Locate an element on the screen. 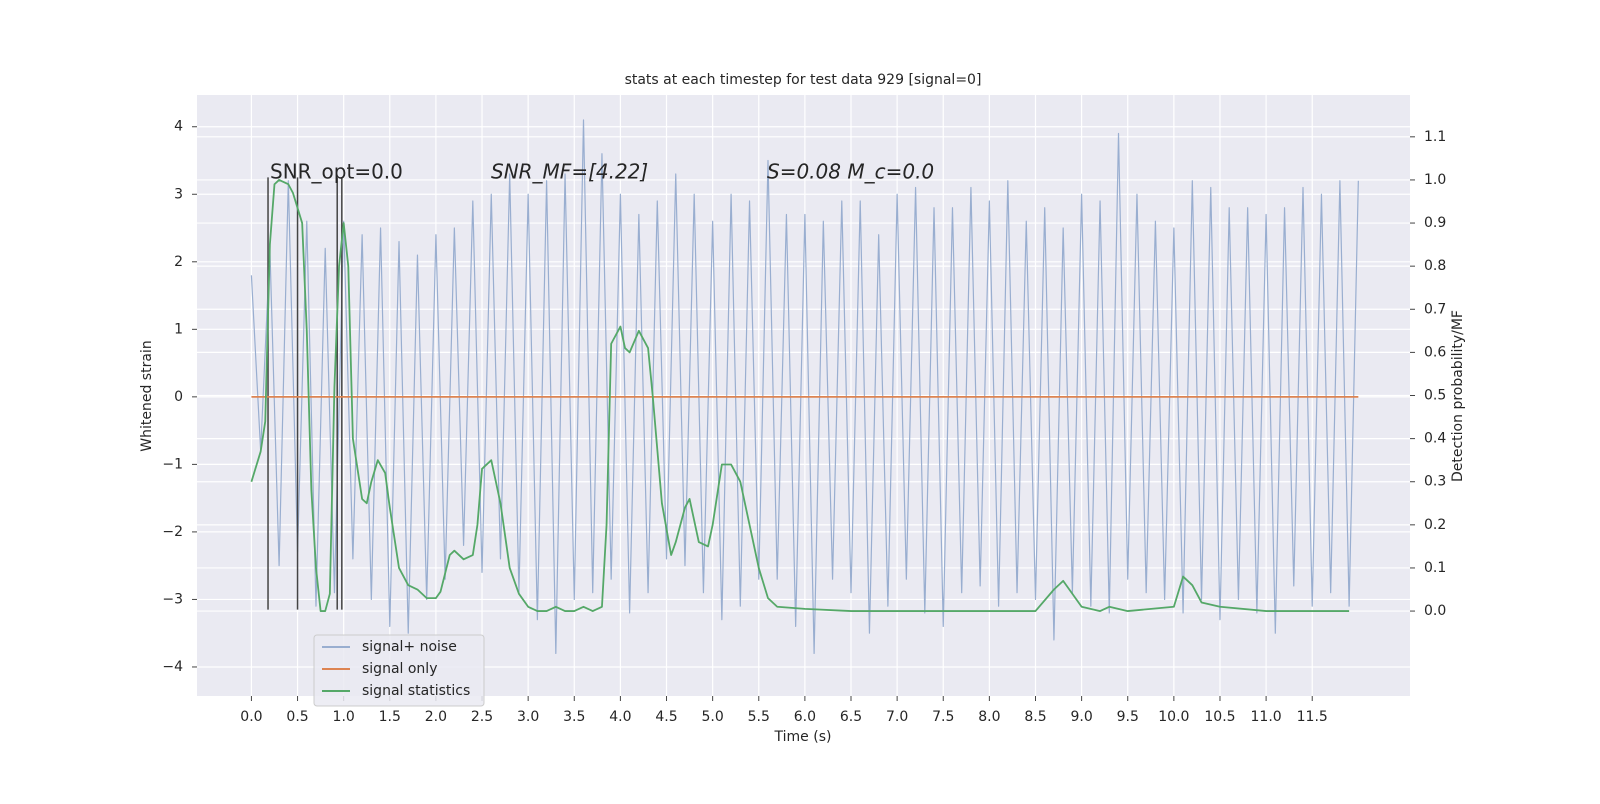 The width and height of the screenshot is (1600, 804). annotation: SNR_MF=[4.22] is located at coordinates (569, 172).